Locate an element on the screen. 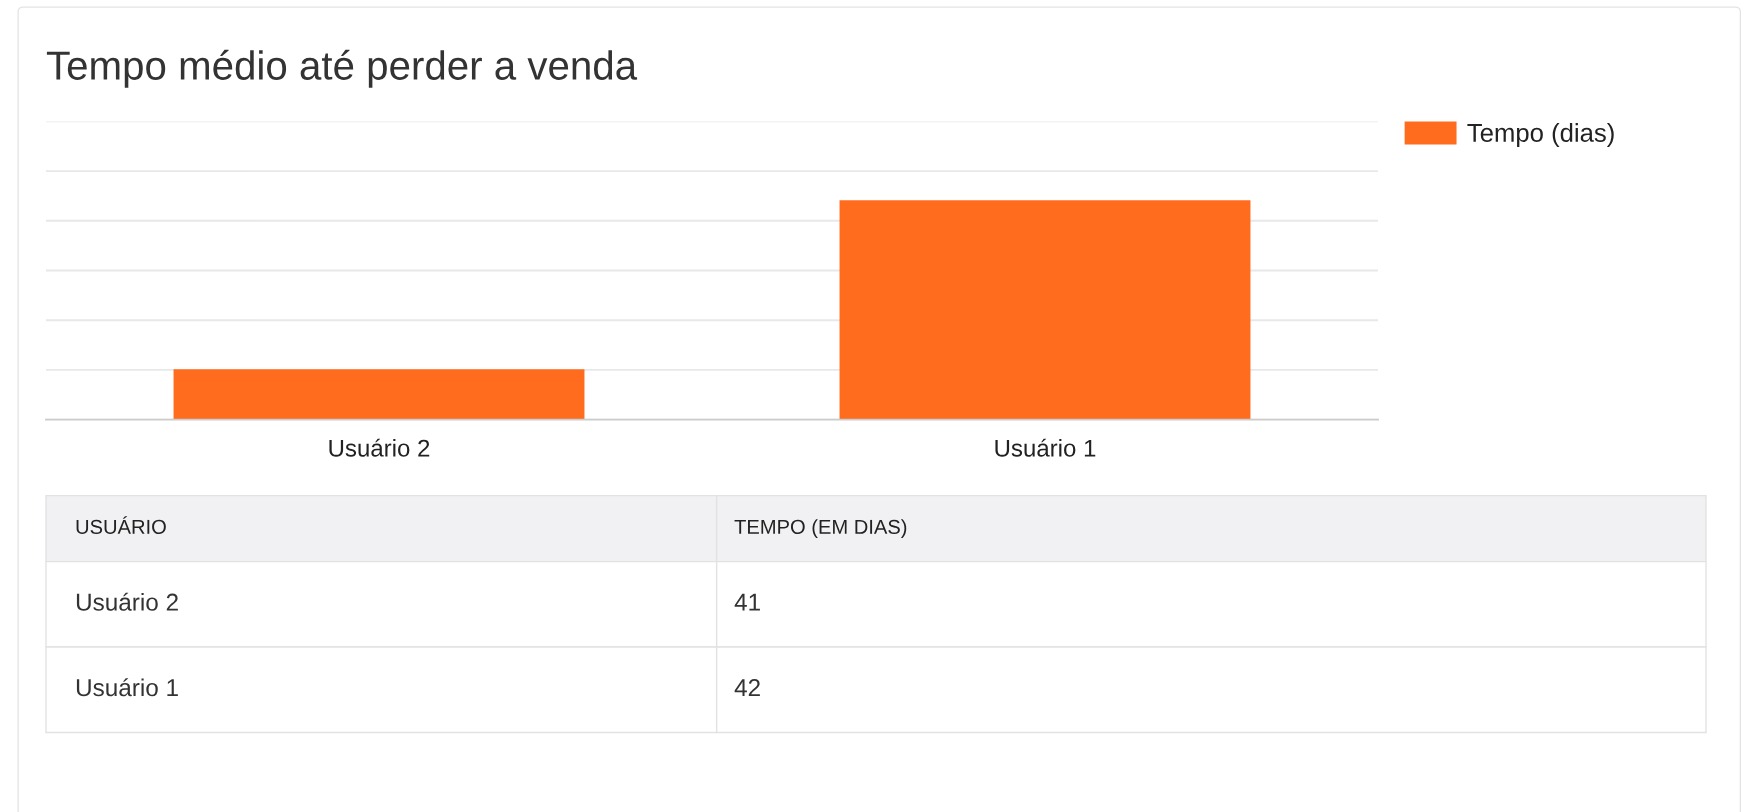  text: TEMPO (EM DIAS) is located at coordinates (820, 528).